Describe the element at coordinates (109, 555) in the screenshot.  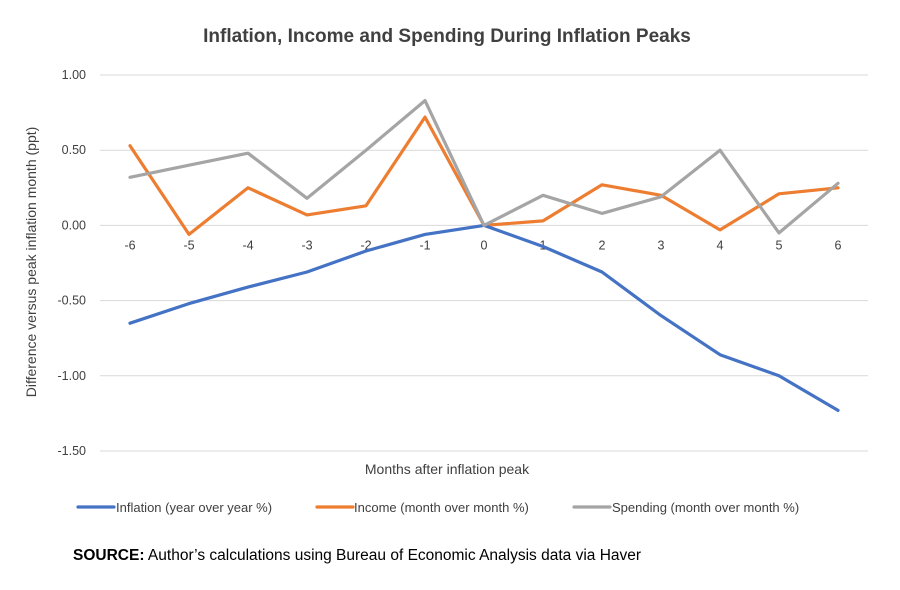
I see `source-label: SOURCE:` at that location.